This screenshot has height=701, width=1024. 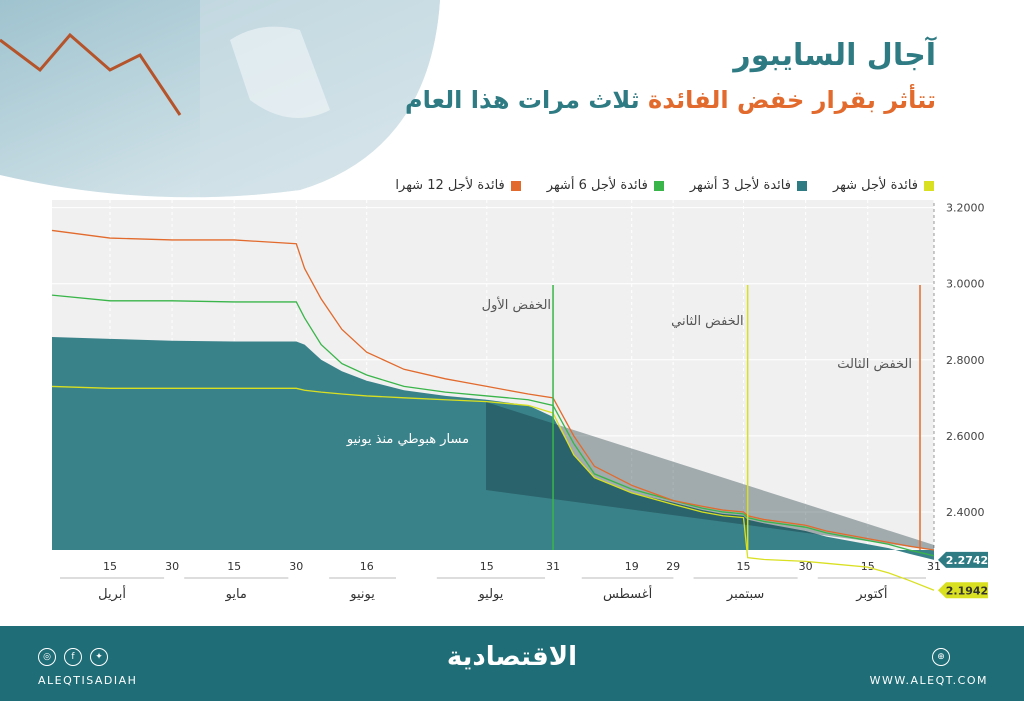 I want to click on social-links: ◎ f ✦, so click(x=73, y=657).